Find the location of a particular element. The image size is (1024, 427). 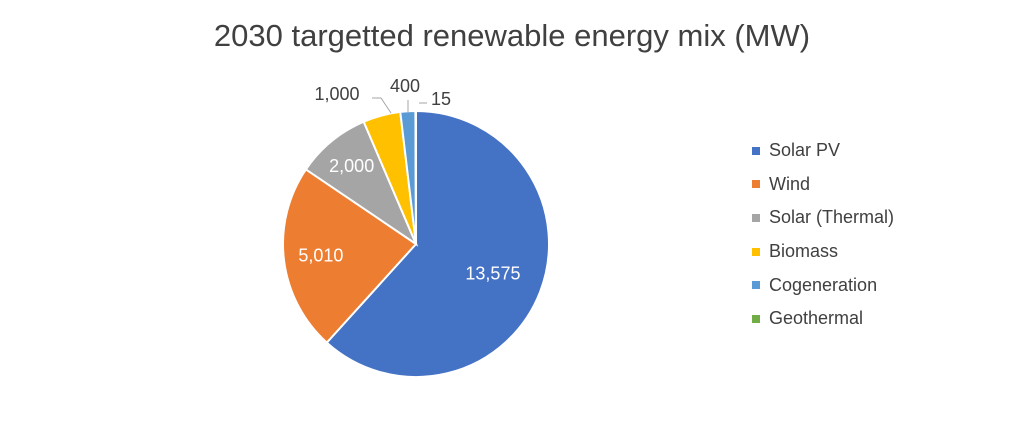

legend-item-solar-thermal: Solar (Thermal) is located at coordinates (823, 218).